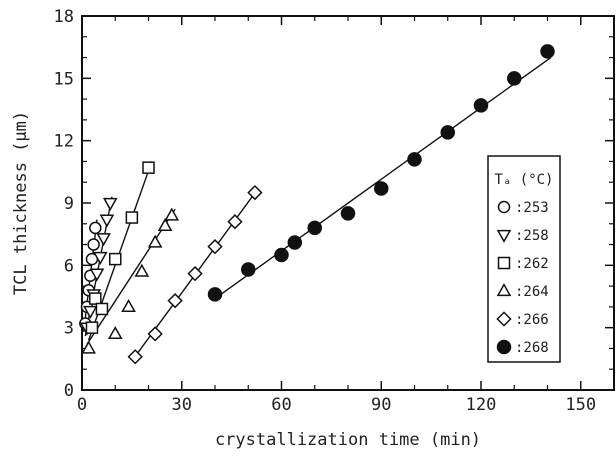 The width and height of the screenshot is (616, 457). What do you see at coordinates (64, 142) in the screenshot?
I see `y-tick-label: 12` at bounding box center [64, 142].